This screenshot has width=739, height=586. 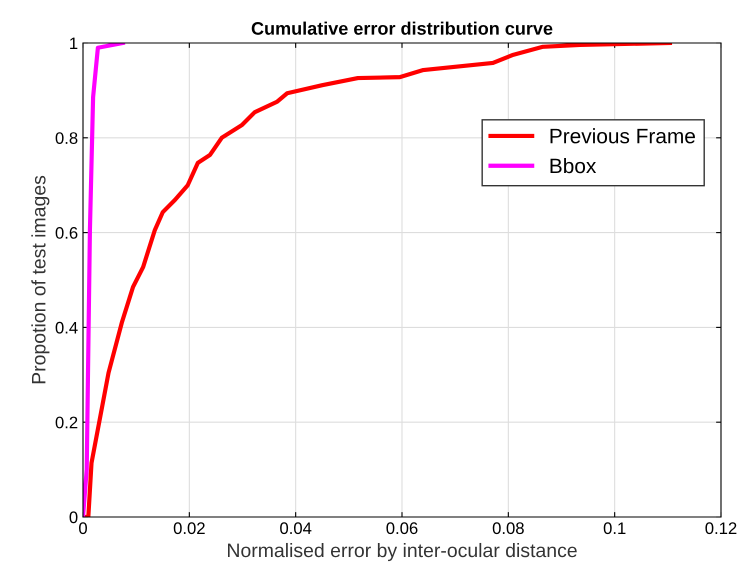 What do you see at coordinates (189, 528) in the screenshot?
I see `x-tick-label: 0.02` at bounding box center [189, 528].